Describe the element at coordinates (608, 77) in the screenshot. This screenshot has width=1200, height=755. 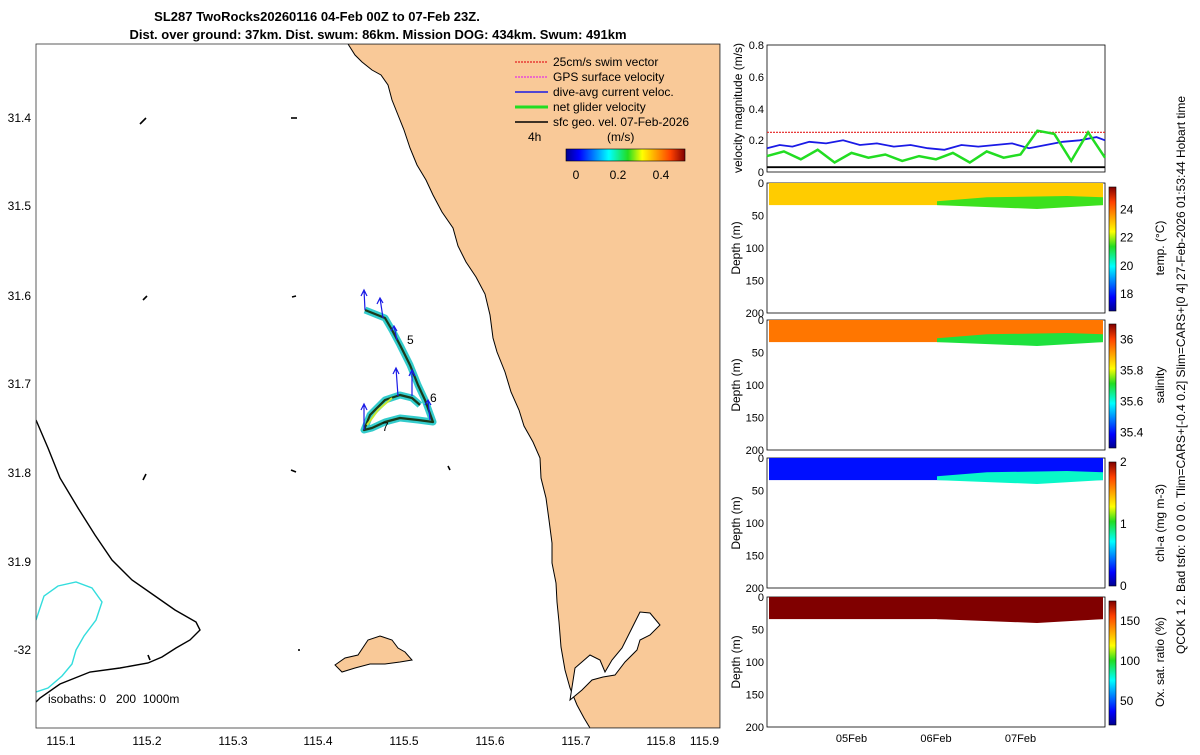
I see `legend-label-gps: GPS surface velocity` at that location.